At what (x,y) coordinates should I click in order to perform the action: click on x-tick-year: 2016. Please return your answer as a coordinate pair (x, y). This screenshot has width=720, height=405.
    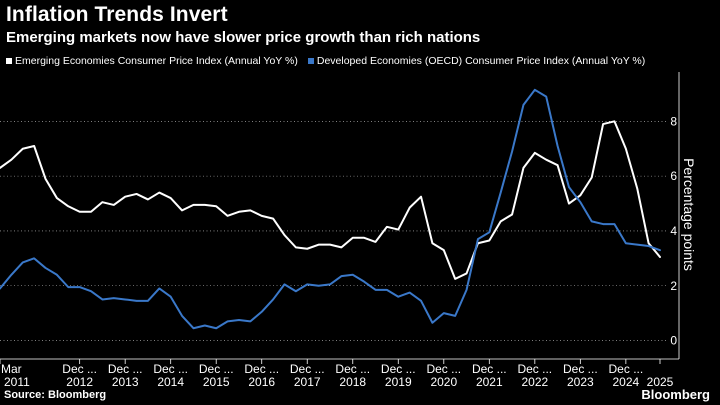
    Looking at the image, I should click on (261, 382).